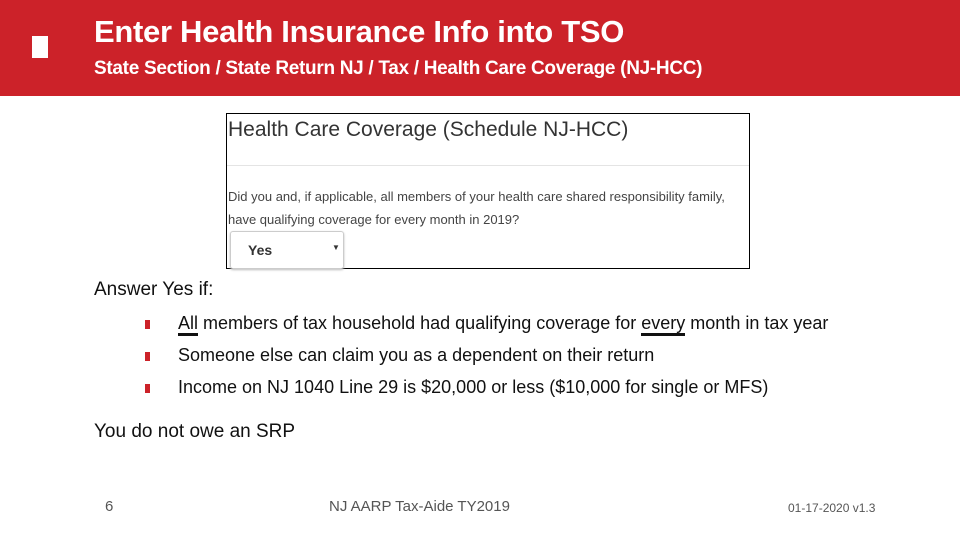 This screenshot has width=960, height=540. What do you see at coordinates (428, 129) in the screenshot?
I see `screenshot-title: Health Care Coverage (Schedule NJ-HCC)` at bounding box center [428, 129].